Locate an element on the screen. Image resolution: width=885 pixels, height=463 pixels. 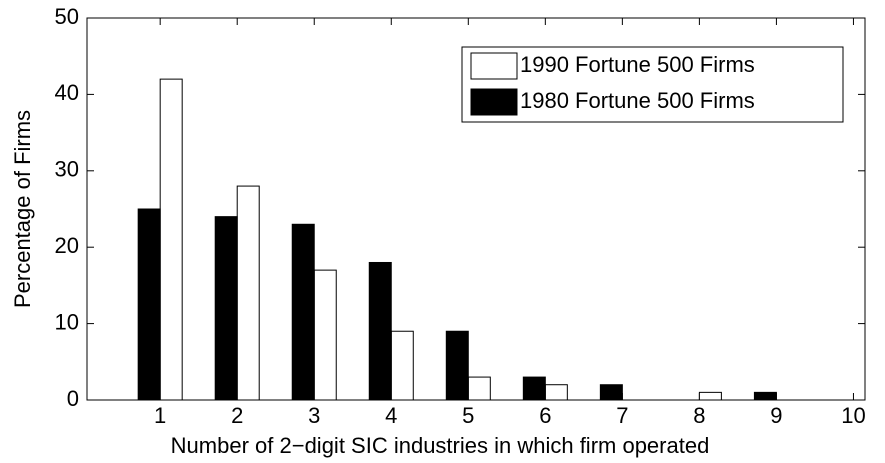
y-tick-label: 20 is located at coordinates (67, 245).